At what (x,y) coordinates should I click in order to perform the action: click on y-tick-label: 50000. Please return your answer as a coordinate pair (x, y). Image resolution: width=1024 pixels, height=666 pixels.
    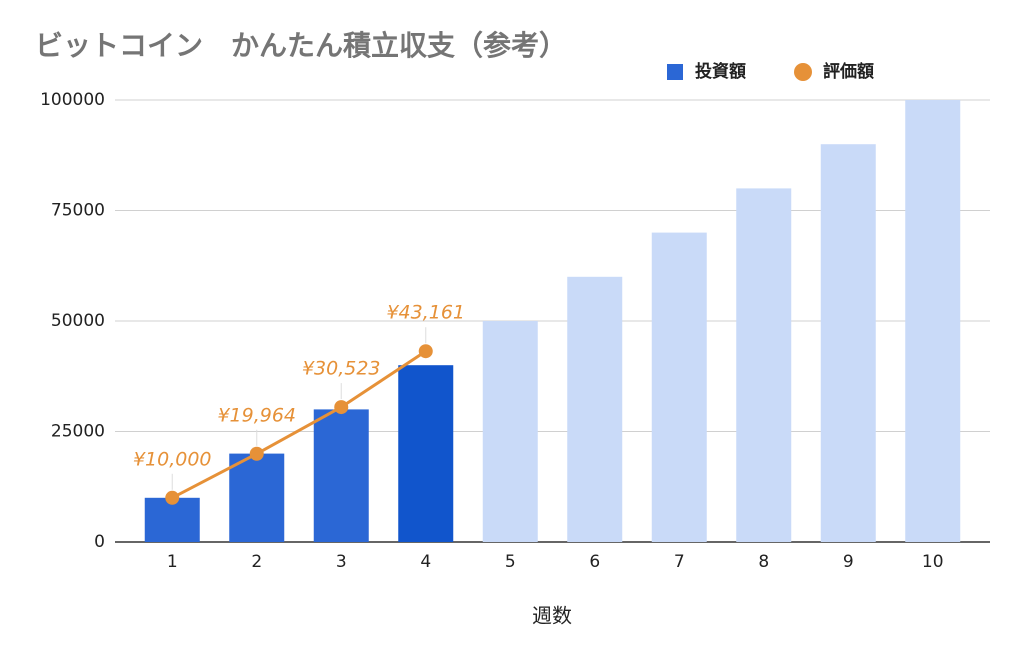
    Looking at the image, I should click on (78, 321).